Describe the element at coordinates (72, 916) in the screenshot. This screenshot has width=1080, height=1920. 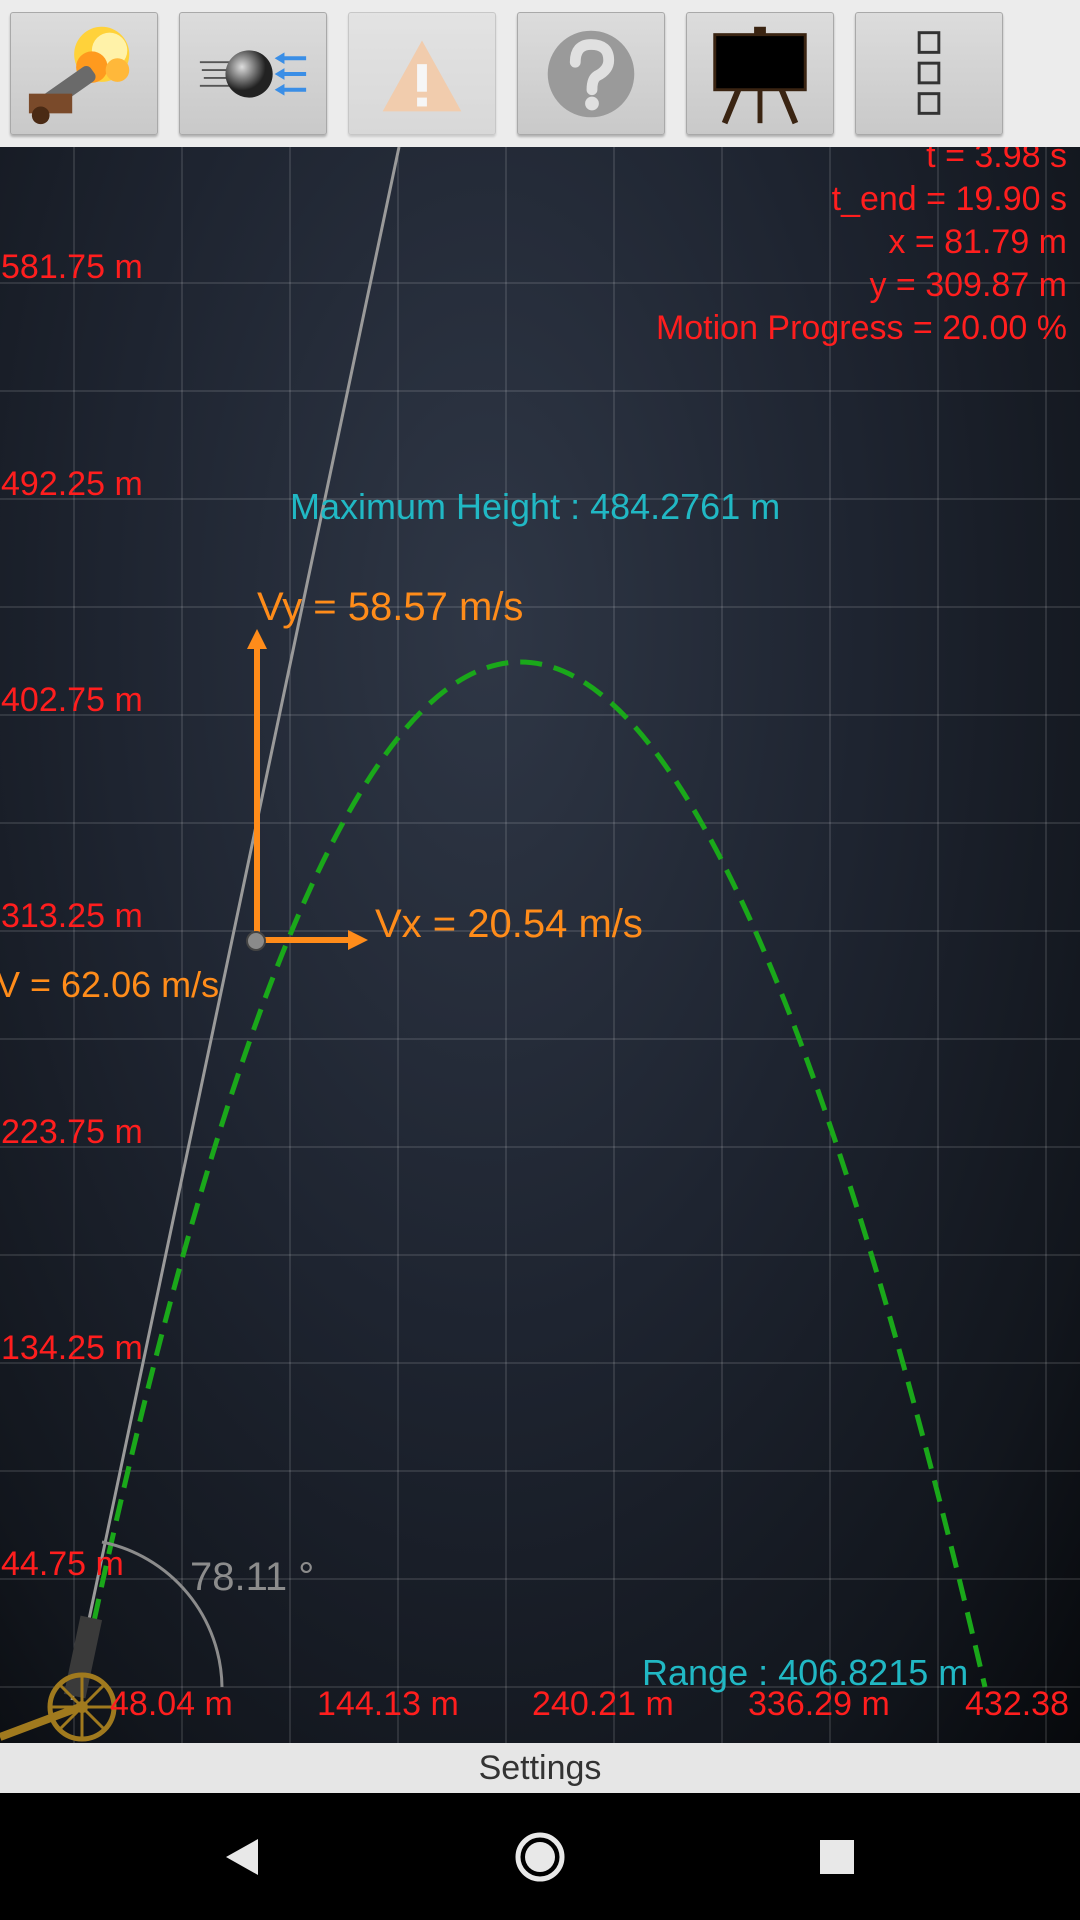
I see `y-axis-label: 313.25 m` at that location.